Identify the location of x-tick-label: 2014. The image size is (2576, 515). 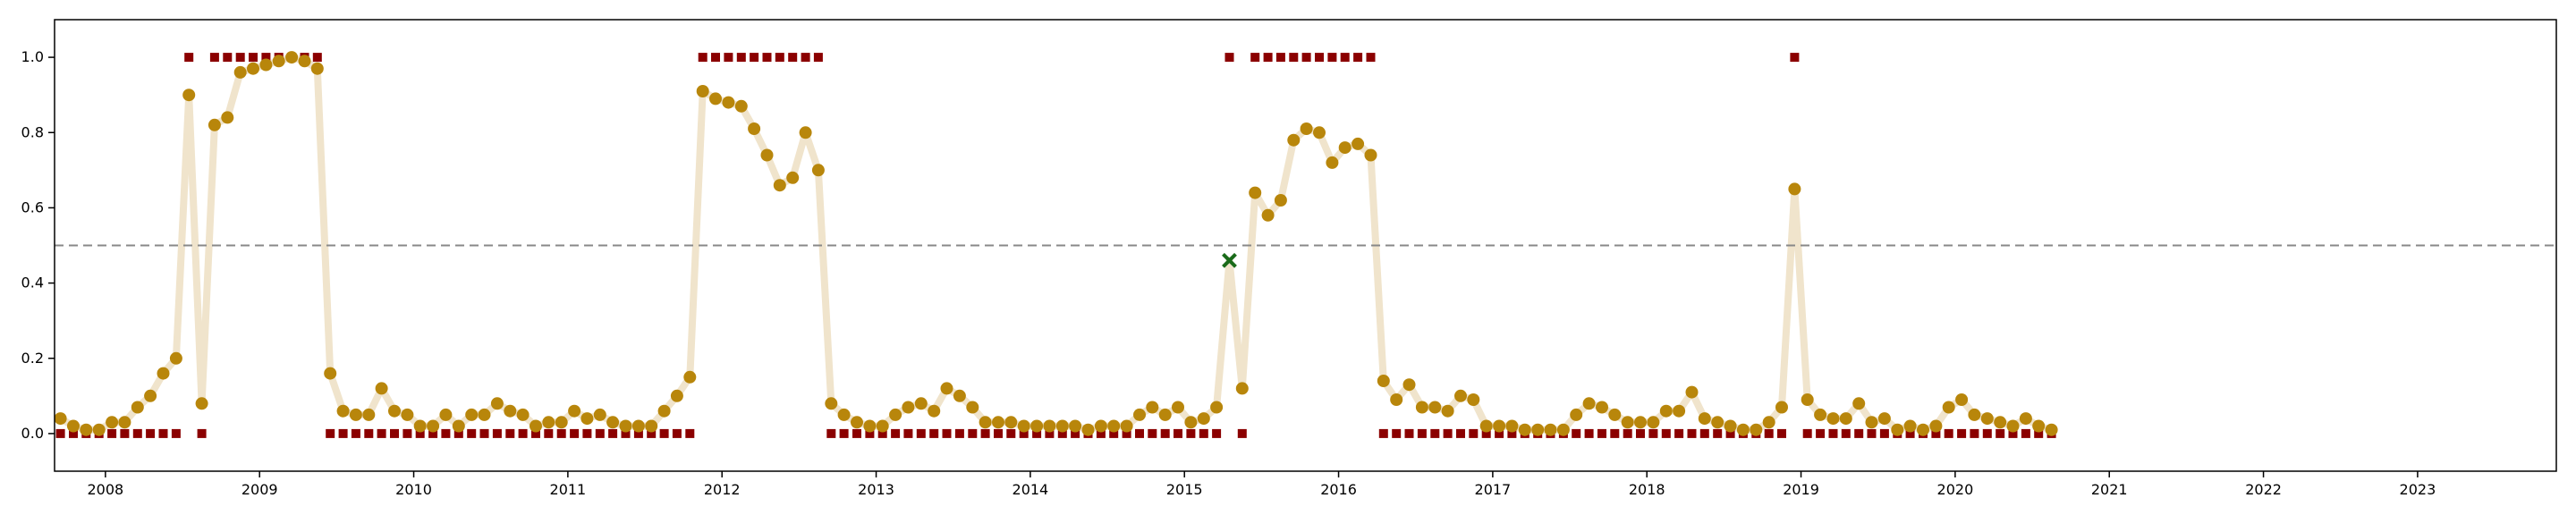
(1031, 490).